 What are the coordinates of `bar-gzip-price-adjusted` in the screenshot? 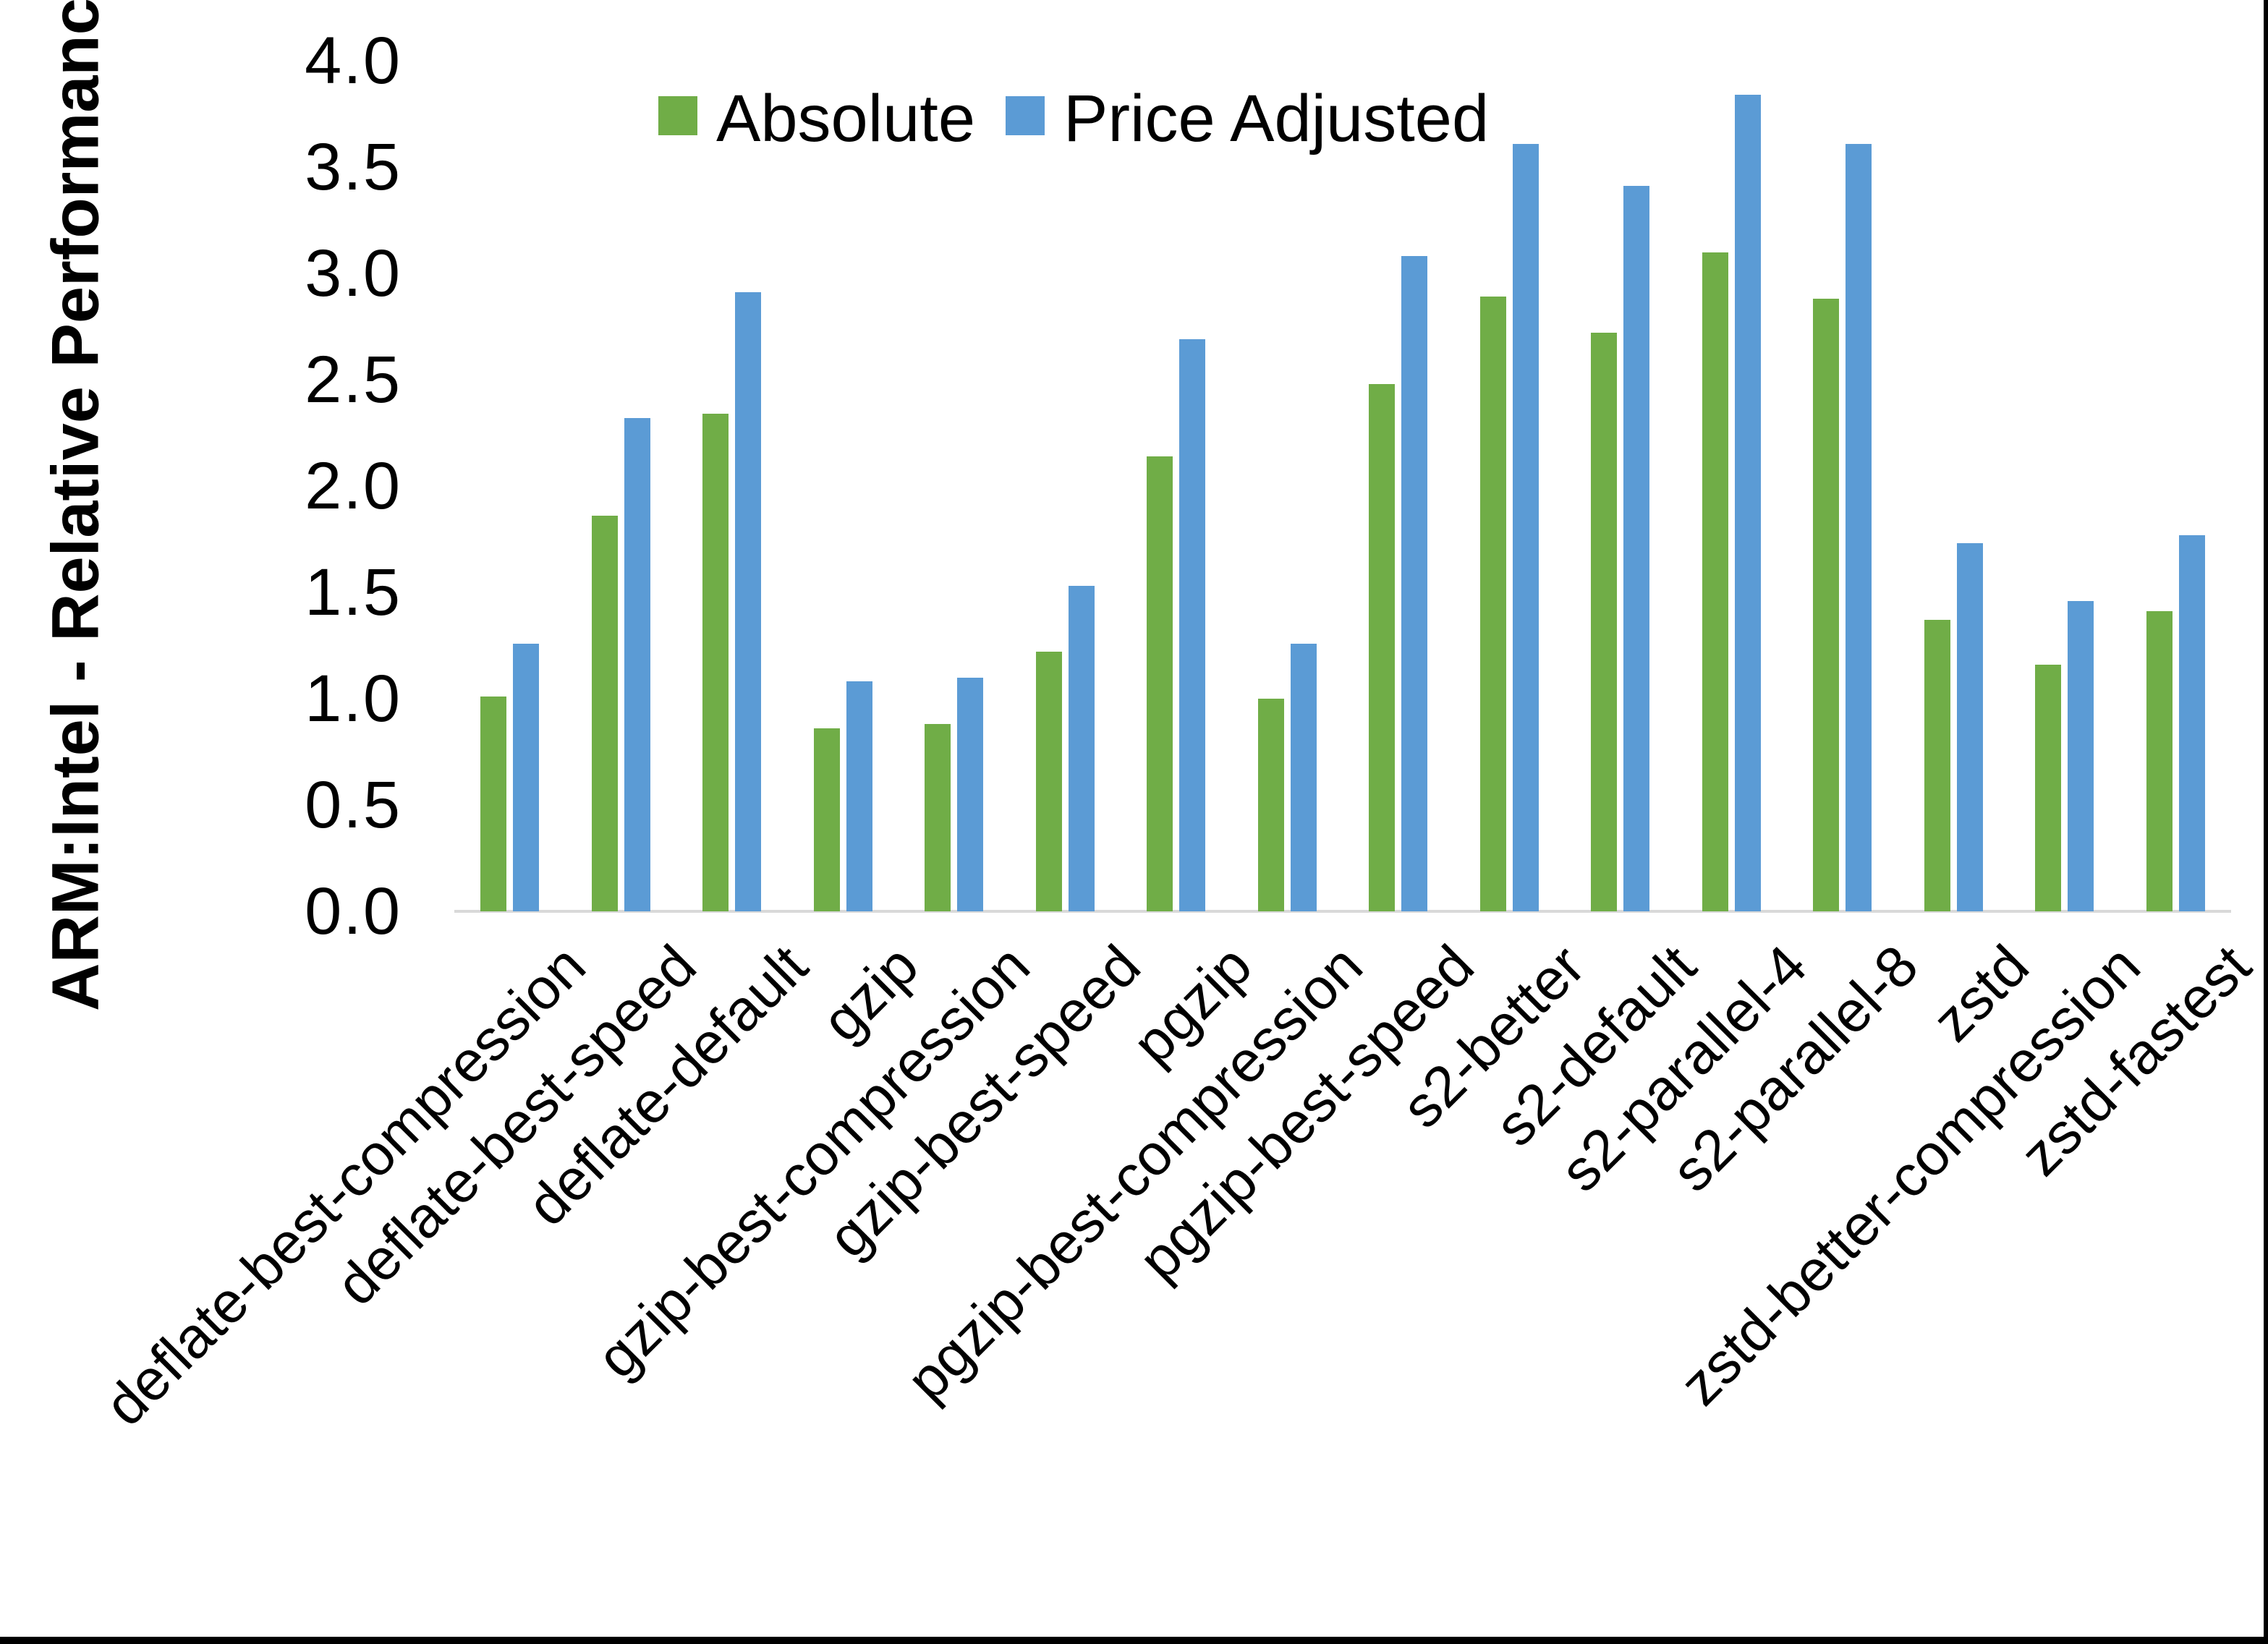 It's located at (859, 796).